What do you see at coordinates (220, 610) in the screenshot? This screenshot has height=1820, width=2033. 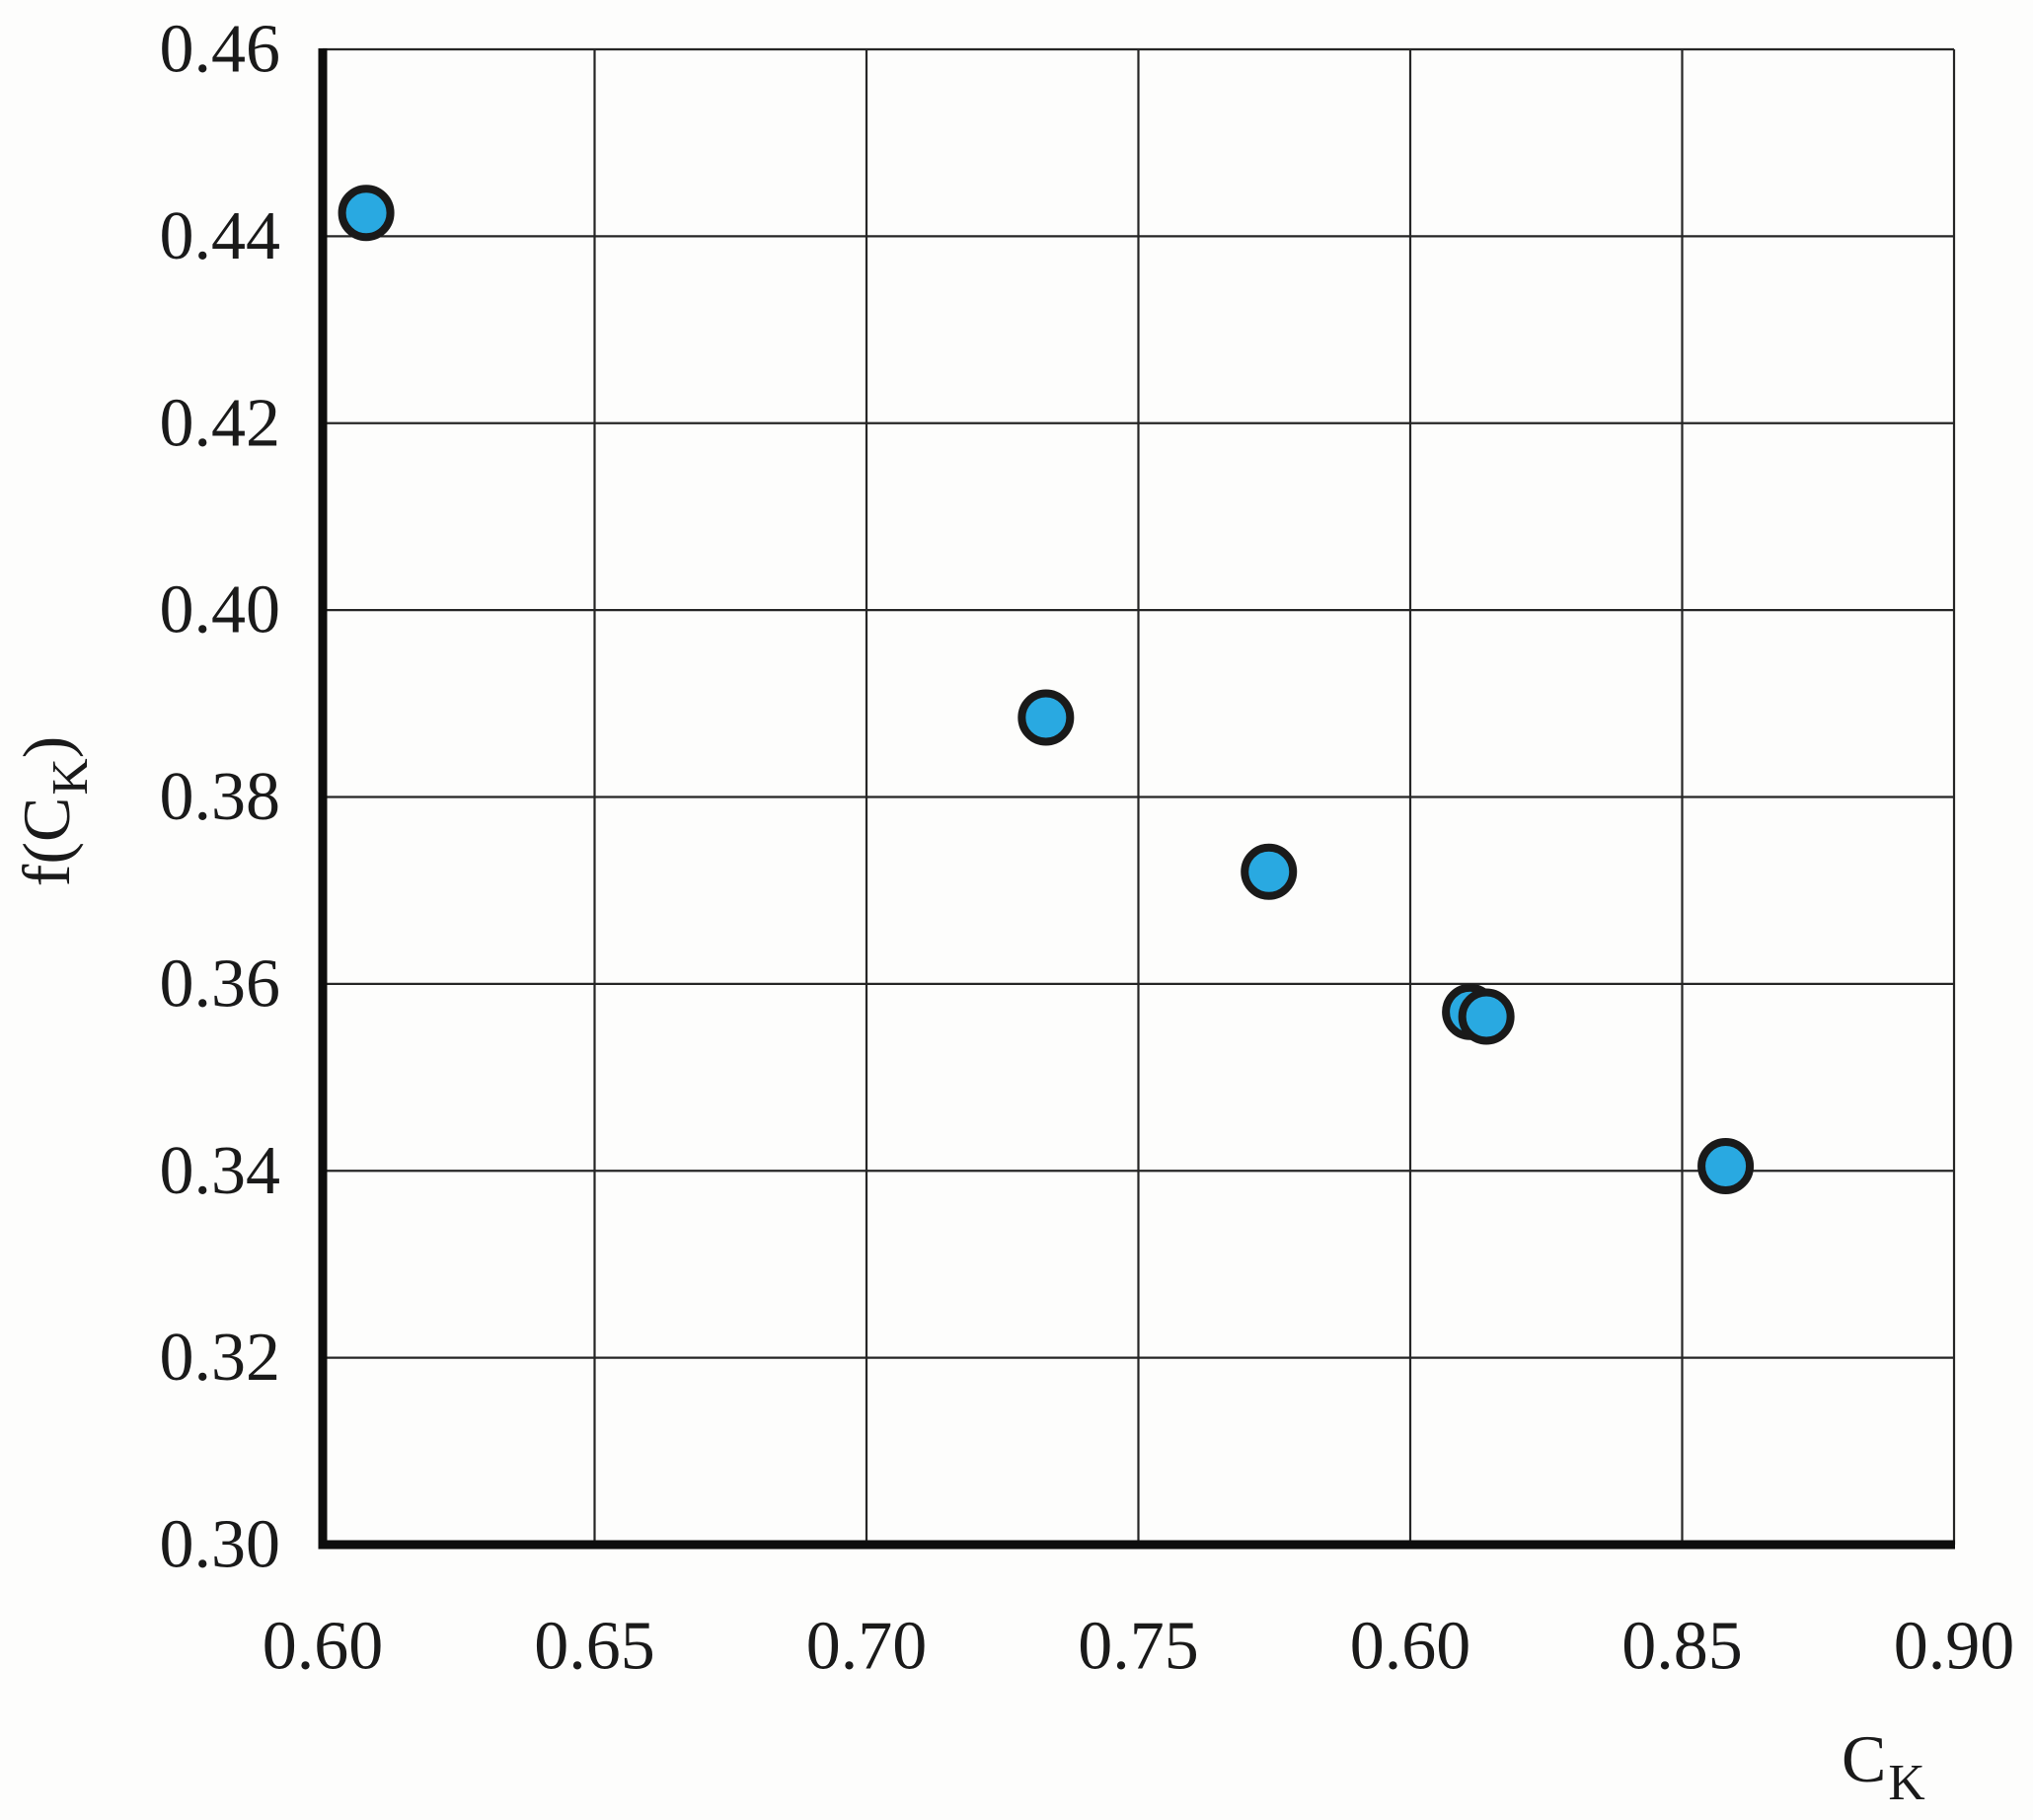 I see `y-tick-label: 0.40` at bounding box center [220, 610].